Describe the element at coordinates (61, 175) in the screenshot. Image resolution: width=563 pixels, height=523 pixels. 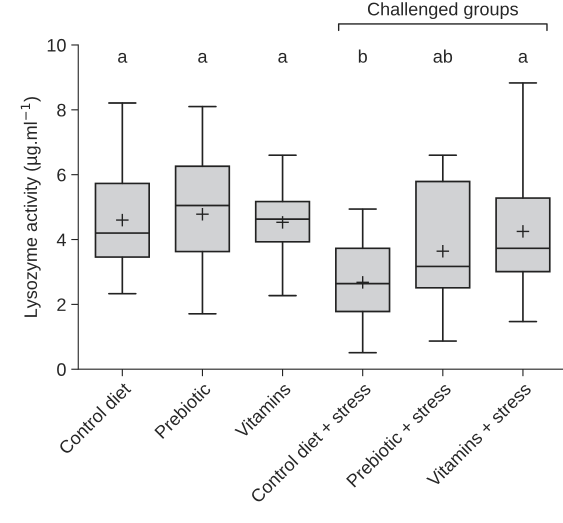
I see `y-tick-label: 6` at that location.